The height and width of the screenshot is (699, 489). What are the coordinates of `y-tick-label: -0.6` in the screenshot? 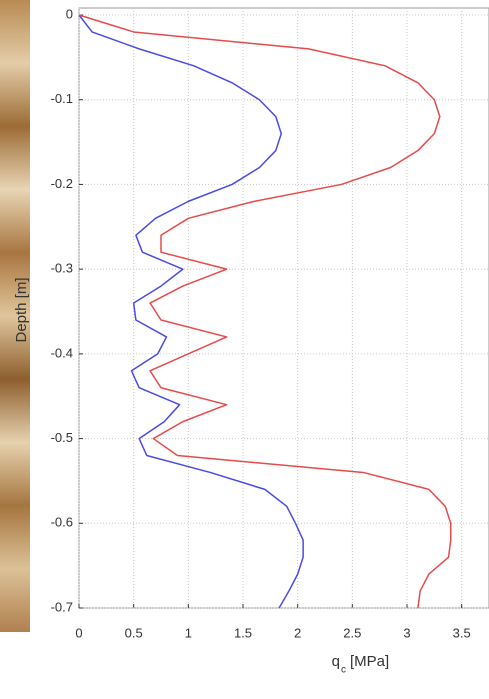 It's located at (62, 522).